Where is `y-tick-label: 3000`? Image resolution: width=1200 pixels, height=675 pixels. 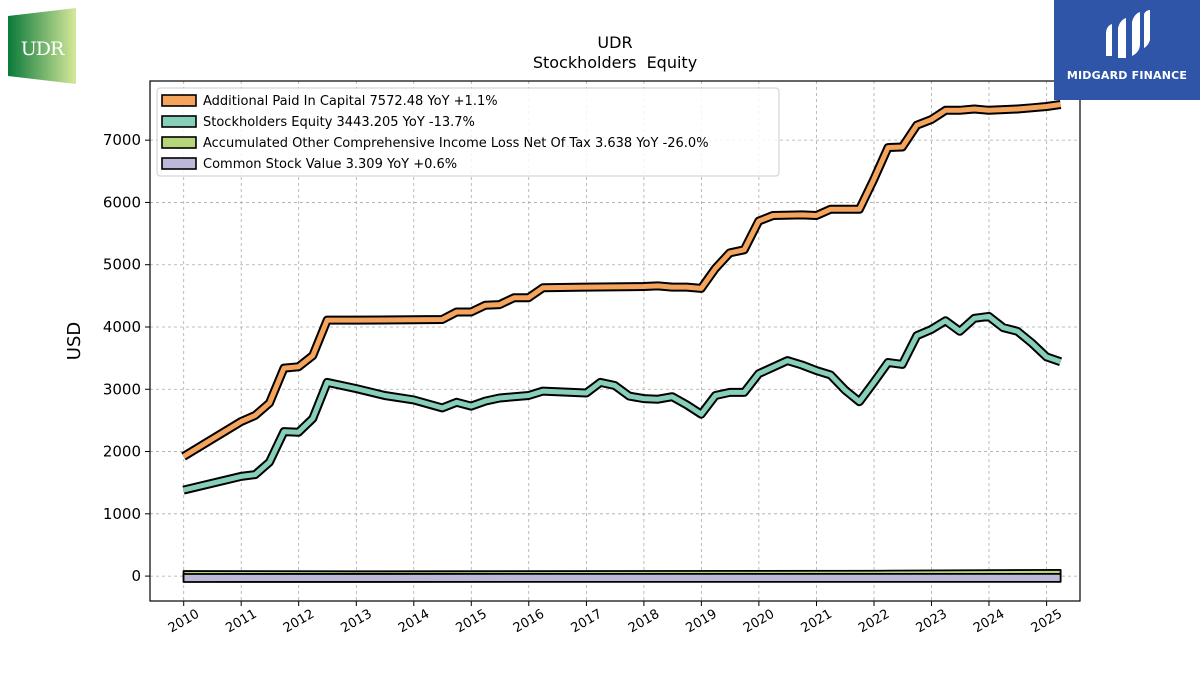
y-tick-label: 3000 is located at coordinates (122, 389).